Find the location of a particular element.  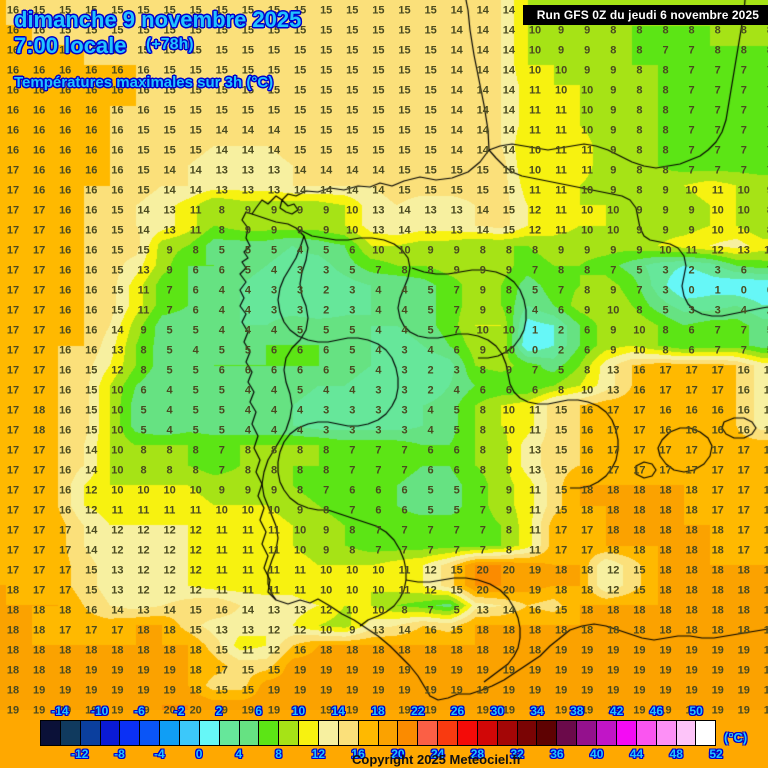

legend-tick-bottom: 36 is located at coordinates (557, 754).